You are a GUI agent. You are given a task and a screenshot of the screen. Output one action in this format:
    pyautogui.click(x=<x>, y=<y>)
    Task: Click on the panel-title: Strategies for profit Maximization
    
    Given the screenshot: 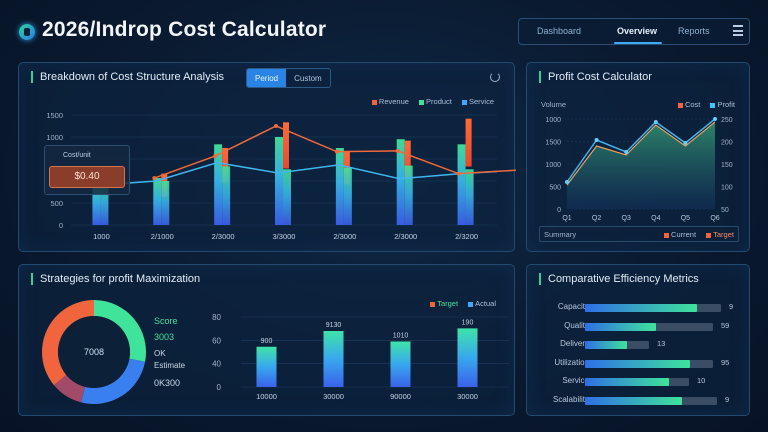 What is the action you would take?
    pyautogui.click(x=115, y=279)
    